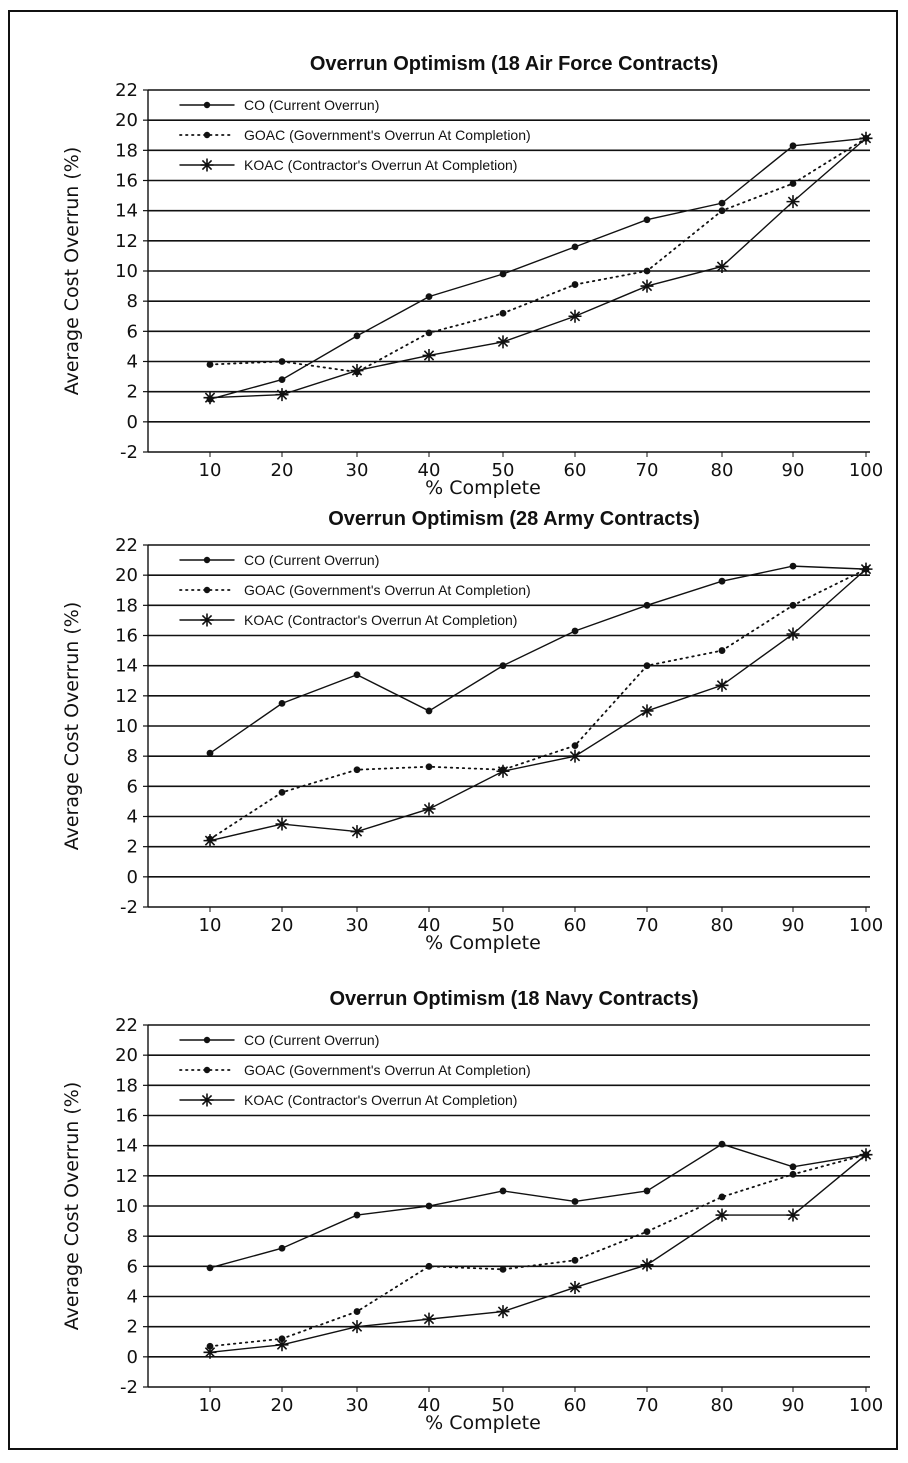  What do you see at coordinates (483, 488) in the screenshot?
I see `x-axis-label: % Complete` at bounding box center [483, 488].